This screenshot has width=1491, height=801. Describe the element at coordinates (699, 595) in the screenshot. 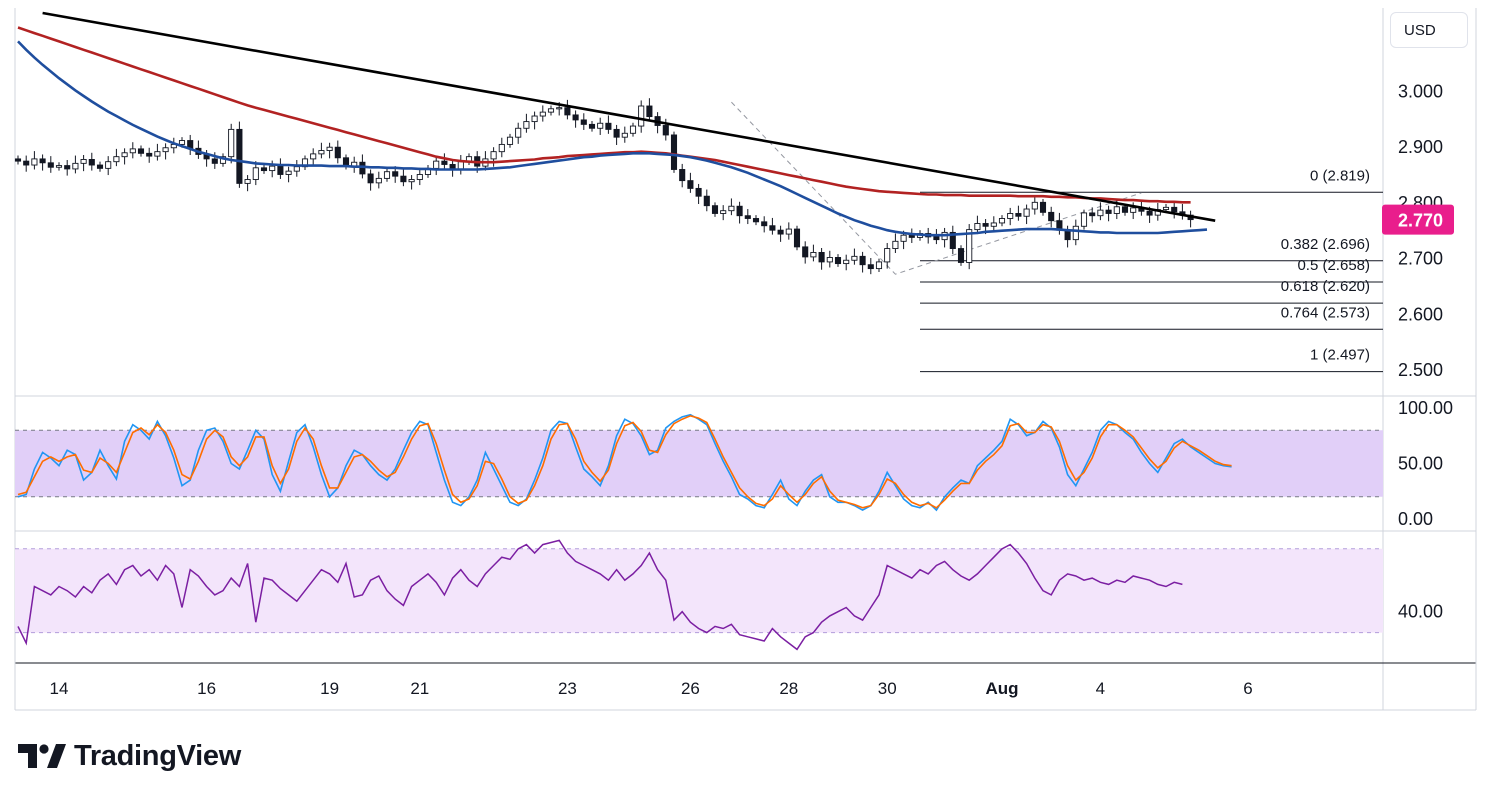

I see `rsi-panel` at that location.